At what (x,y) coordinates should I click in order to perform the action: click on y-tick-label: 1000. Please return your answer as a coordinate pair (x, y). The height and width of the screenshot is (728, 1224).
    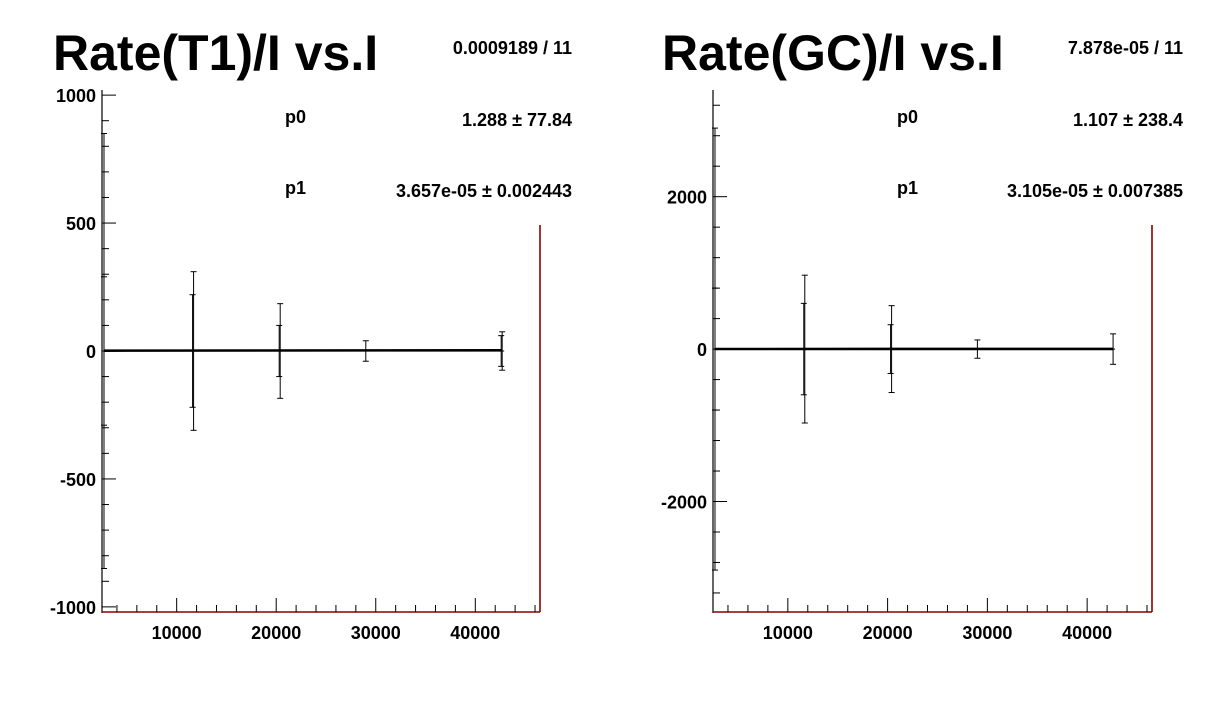
    Looking at the image, I should click on (76, 96).